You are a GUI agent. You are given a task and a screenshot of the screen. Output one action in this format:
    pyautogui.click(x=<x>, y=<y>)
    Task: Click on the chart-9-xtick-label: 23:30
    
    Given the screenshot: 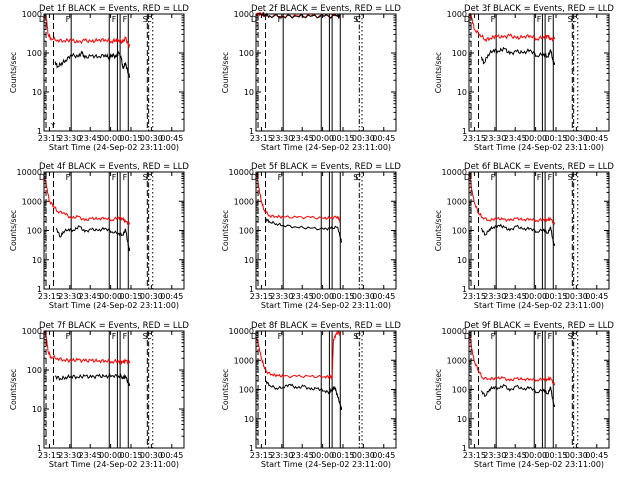 What is the action you would take?
    pyautogui.click(x=494, y=455)
    